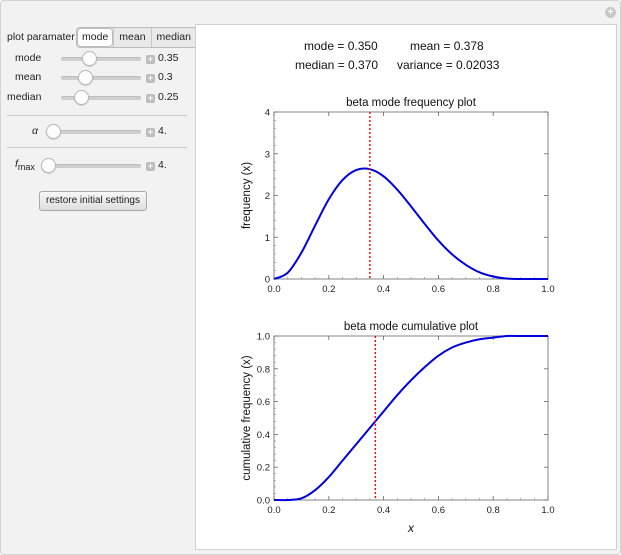  What do you see at coordinates (447, 46) in the screenshot?
I see `mean-stat: mean = 0.378` at bounding box center [447, 46].